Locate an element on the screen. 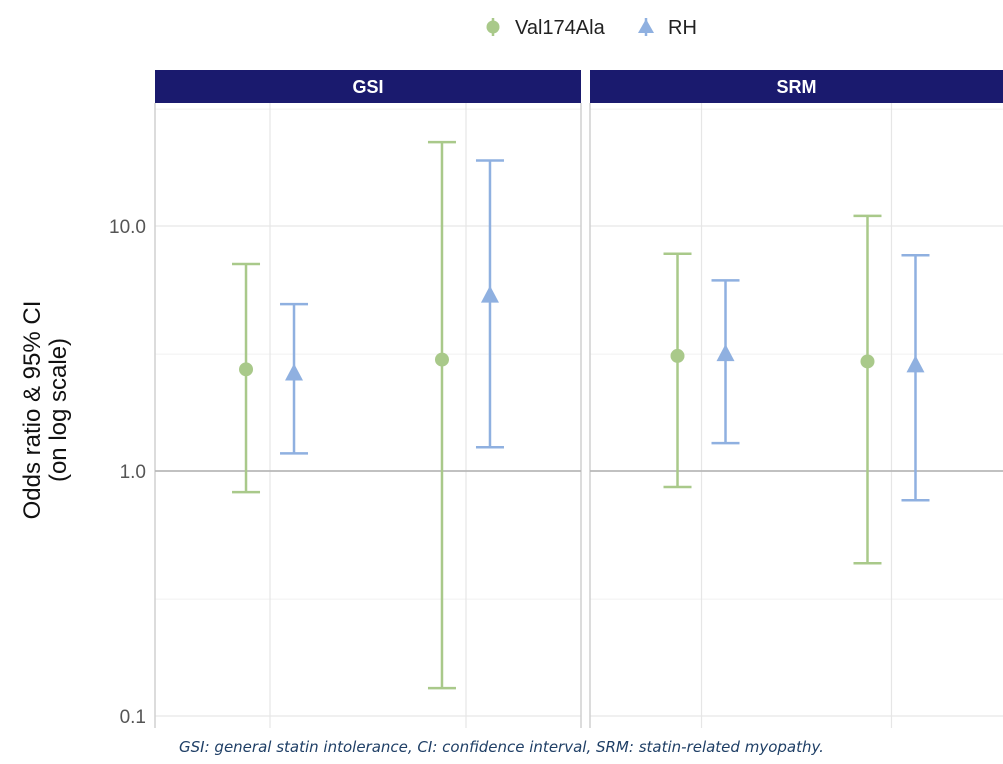 This screenshot has width=1003, height=764. legend-label-val174ala: Val174Ala is located at coordinates (560, 28).